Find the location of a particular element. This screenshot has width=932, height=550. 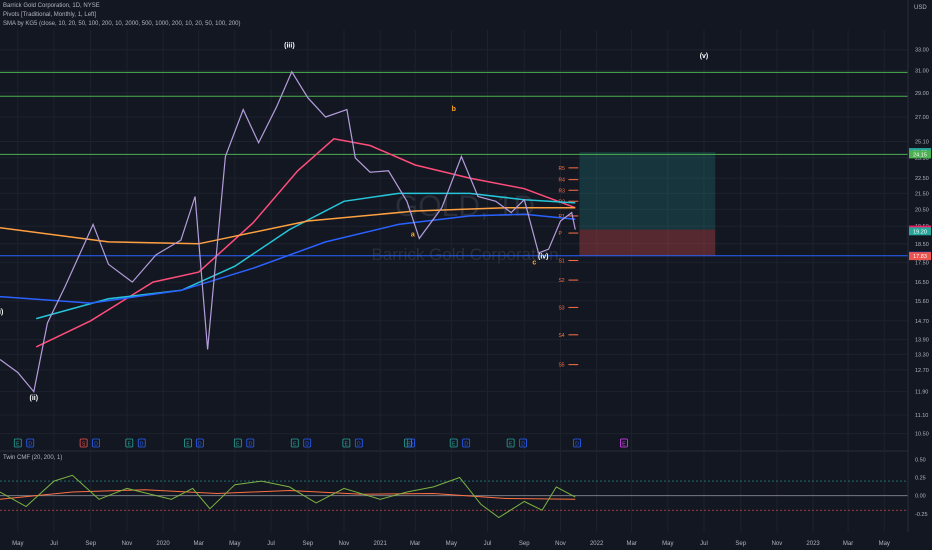

y-tick-label: 27.00 is located at coordinates (922, 118).